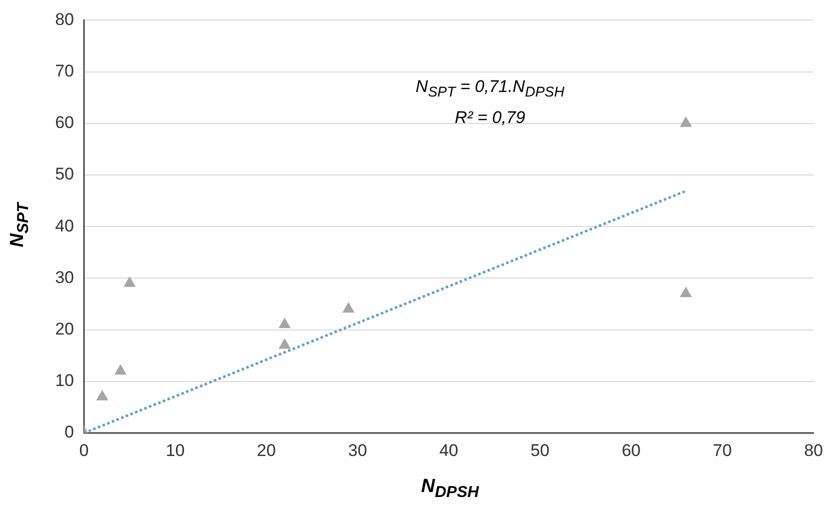  What do you see at coordinates (64, 328) in the screenshot?
I see `y-tick-label: 20` at bounding box center [64, 328].